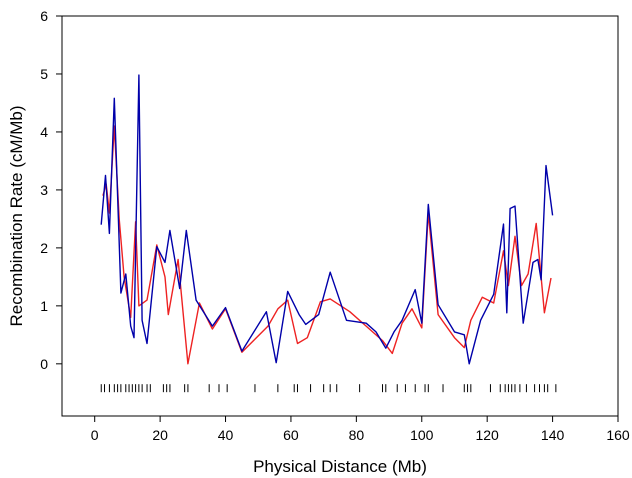 The height and width of the screenshot is (478, 632). I want to click on x-tick-label: 60, so click(291, 435).